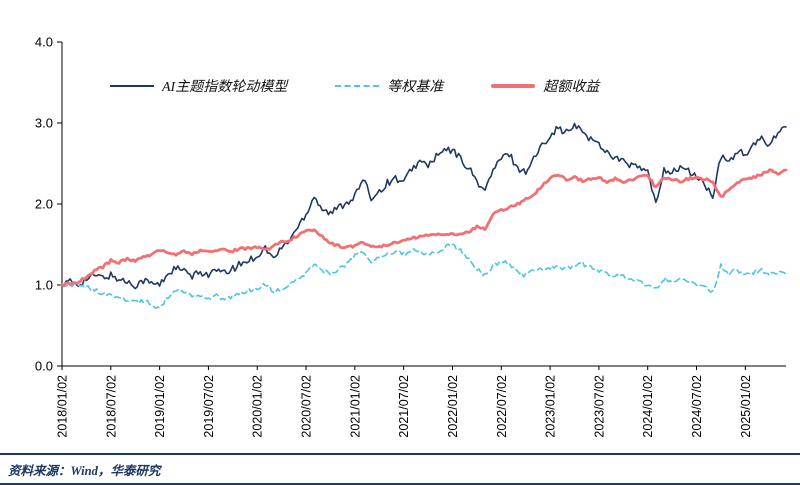  I want to click on y-tick-label: 2.0, so click(44, 204).